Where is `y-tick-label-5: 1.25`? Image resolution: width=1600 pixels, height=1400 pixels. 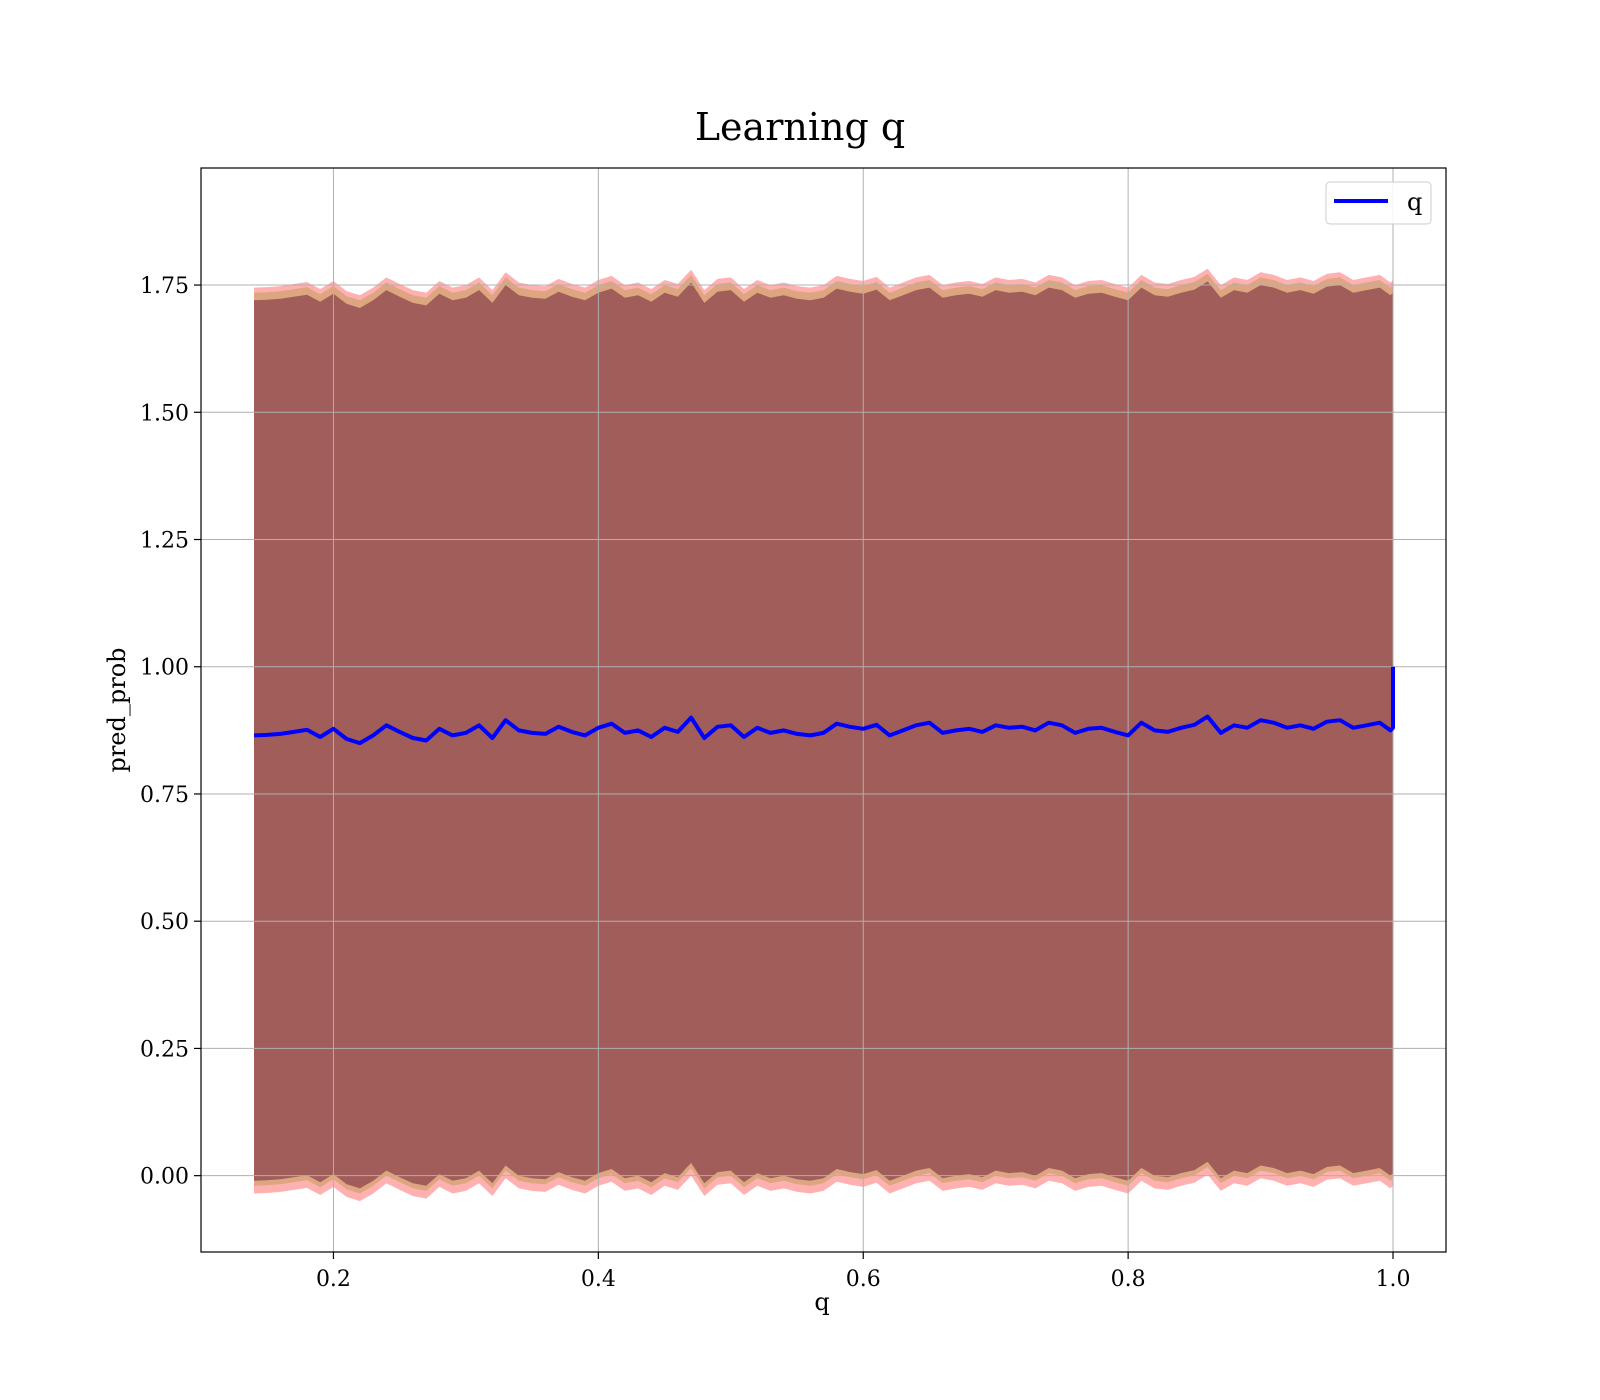 y-tick-label-5: 1.25 is located at coordinates (164, 541).